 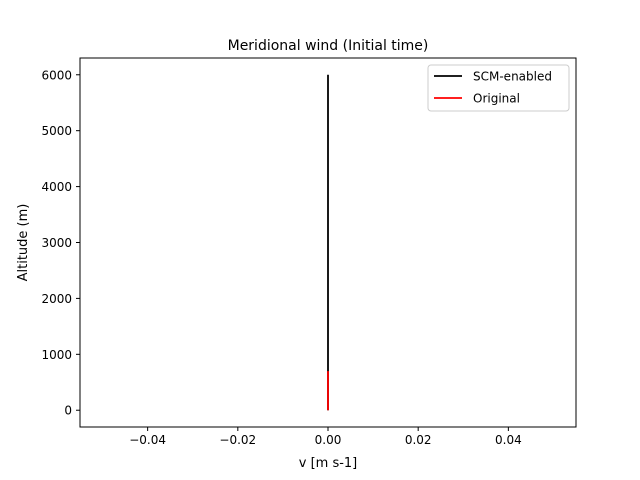 What do you see at coordinates (328, 46) in the screenshot?
I see `chart-title: Meridional wind (Initial time)` at bounding box center [328, 46].